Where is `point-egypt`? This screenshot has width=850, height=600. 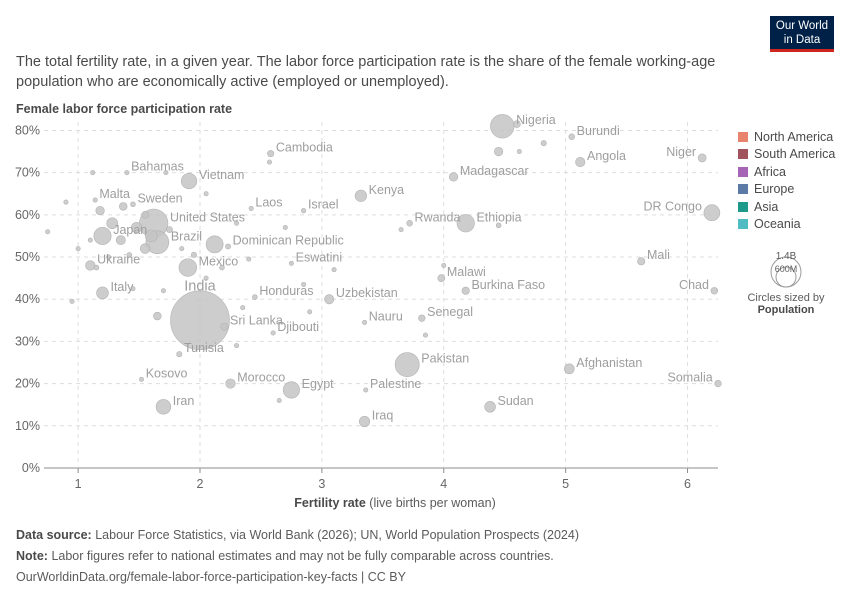
point-egypt is located at coordinates (291, 390).